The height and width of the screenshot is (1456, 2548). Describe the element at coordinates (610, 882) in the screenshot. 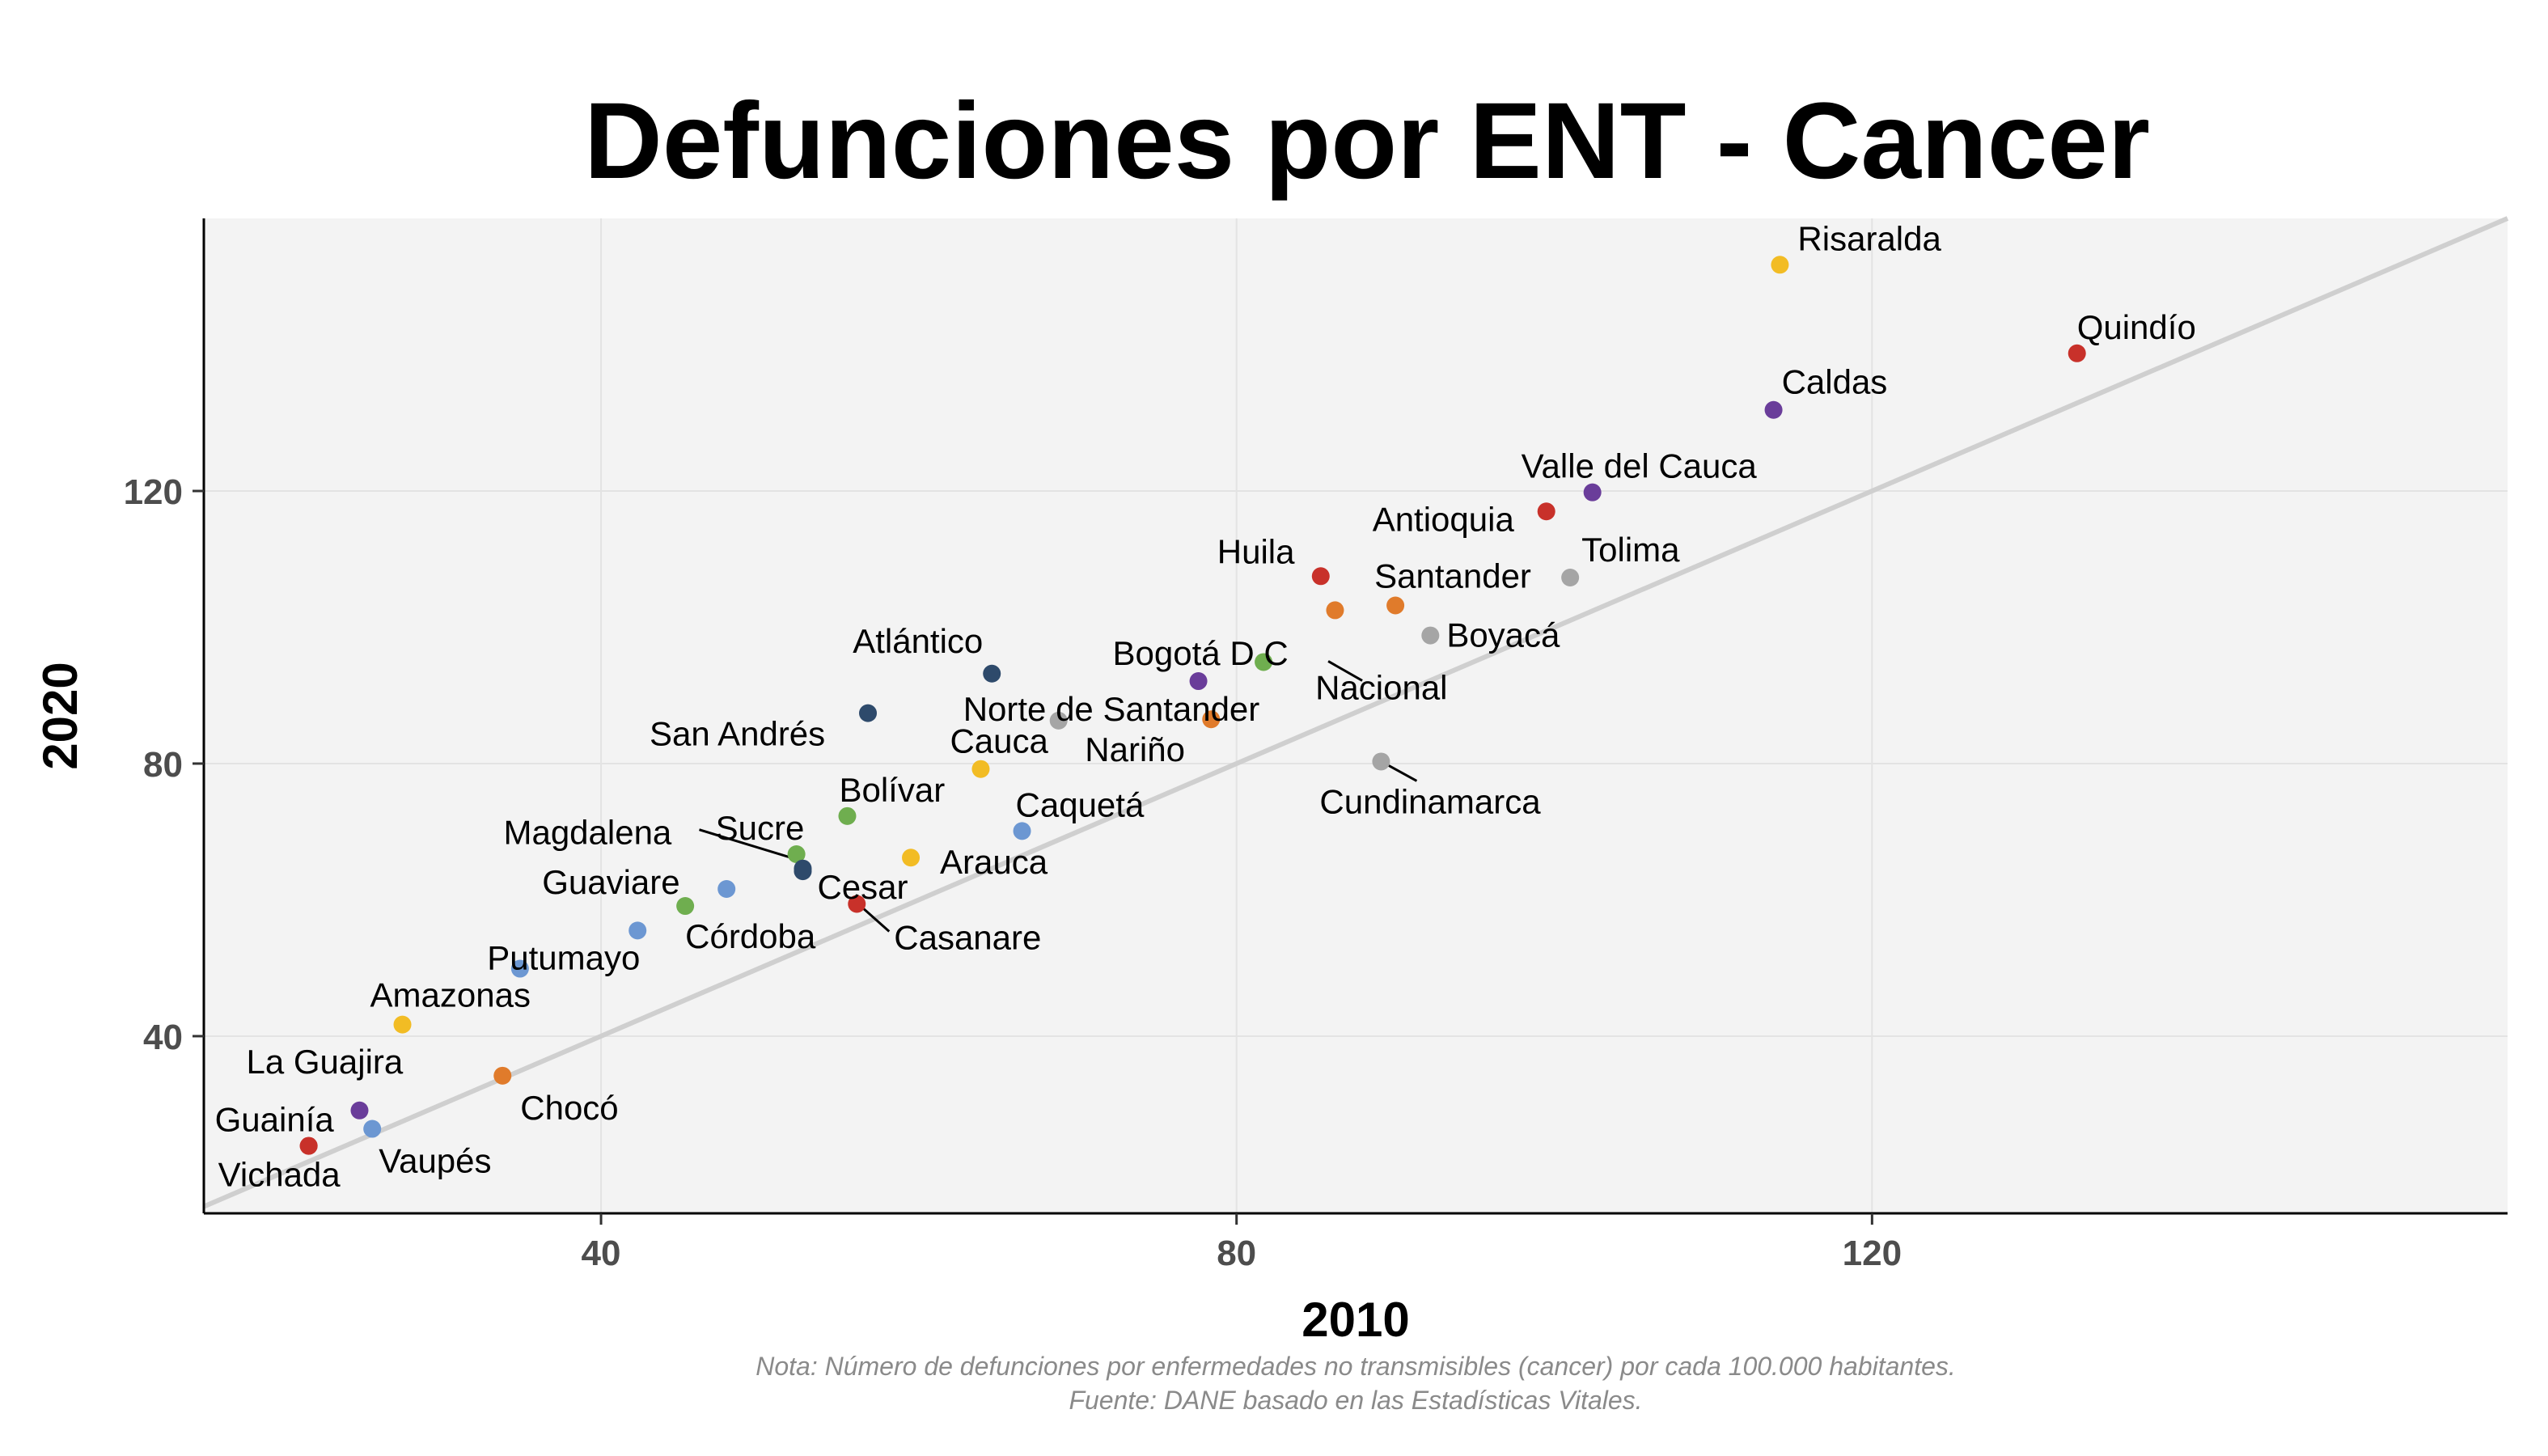

I see `point-label-guaviare: Guaviare` at that location.